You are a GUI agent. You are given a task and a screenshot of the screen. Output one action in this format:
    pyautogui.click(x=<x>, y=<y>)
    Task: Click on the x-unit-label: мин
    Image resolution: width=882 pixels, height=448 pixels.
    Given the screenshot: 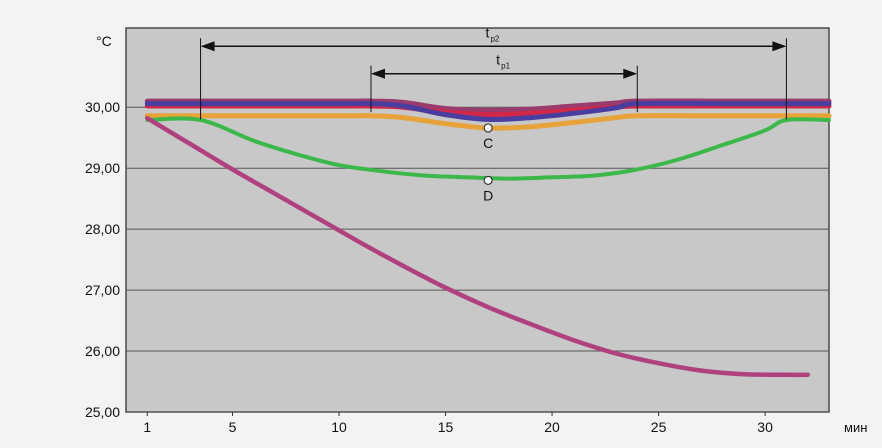 What is the action you would take?
    pyautogui.click(x=855, y=427)
    